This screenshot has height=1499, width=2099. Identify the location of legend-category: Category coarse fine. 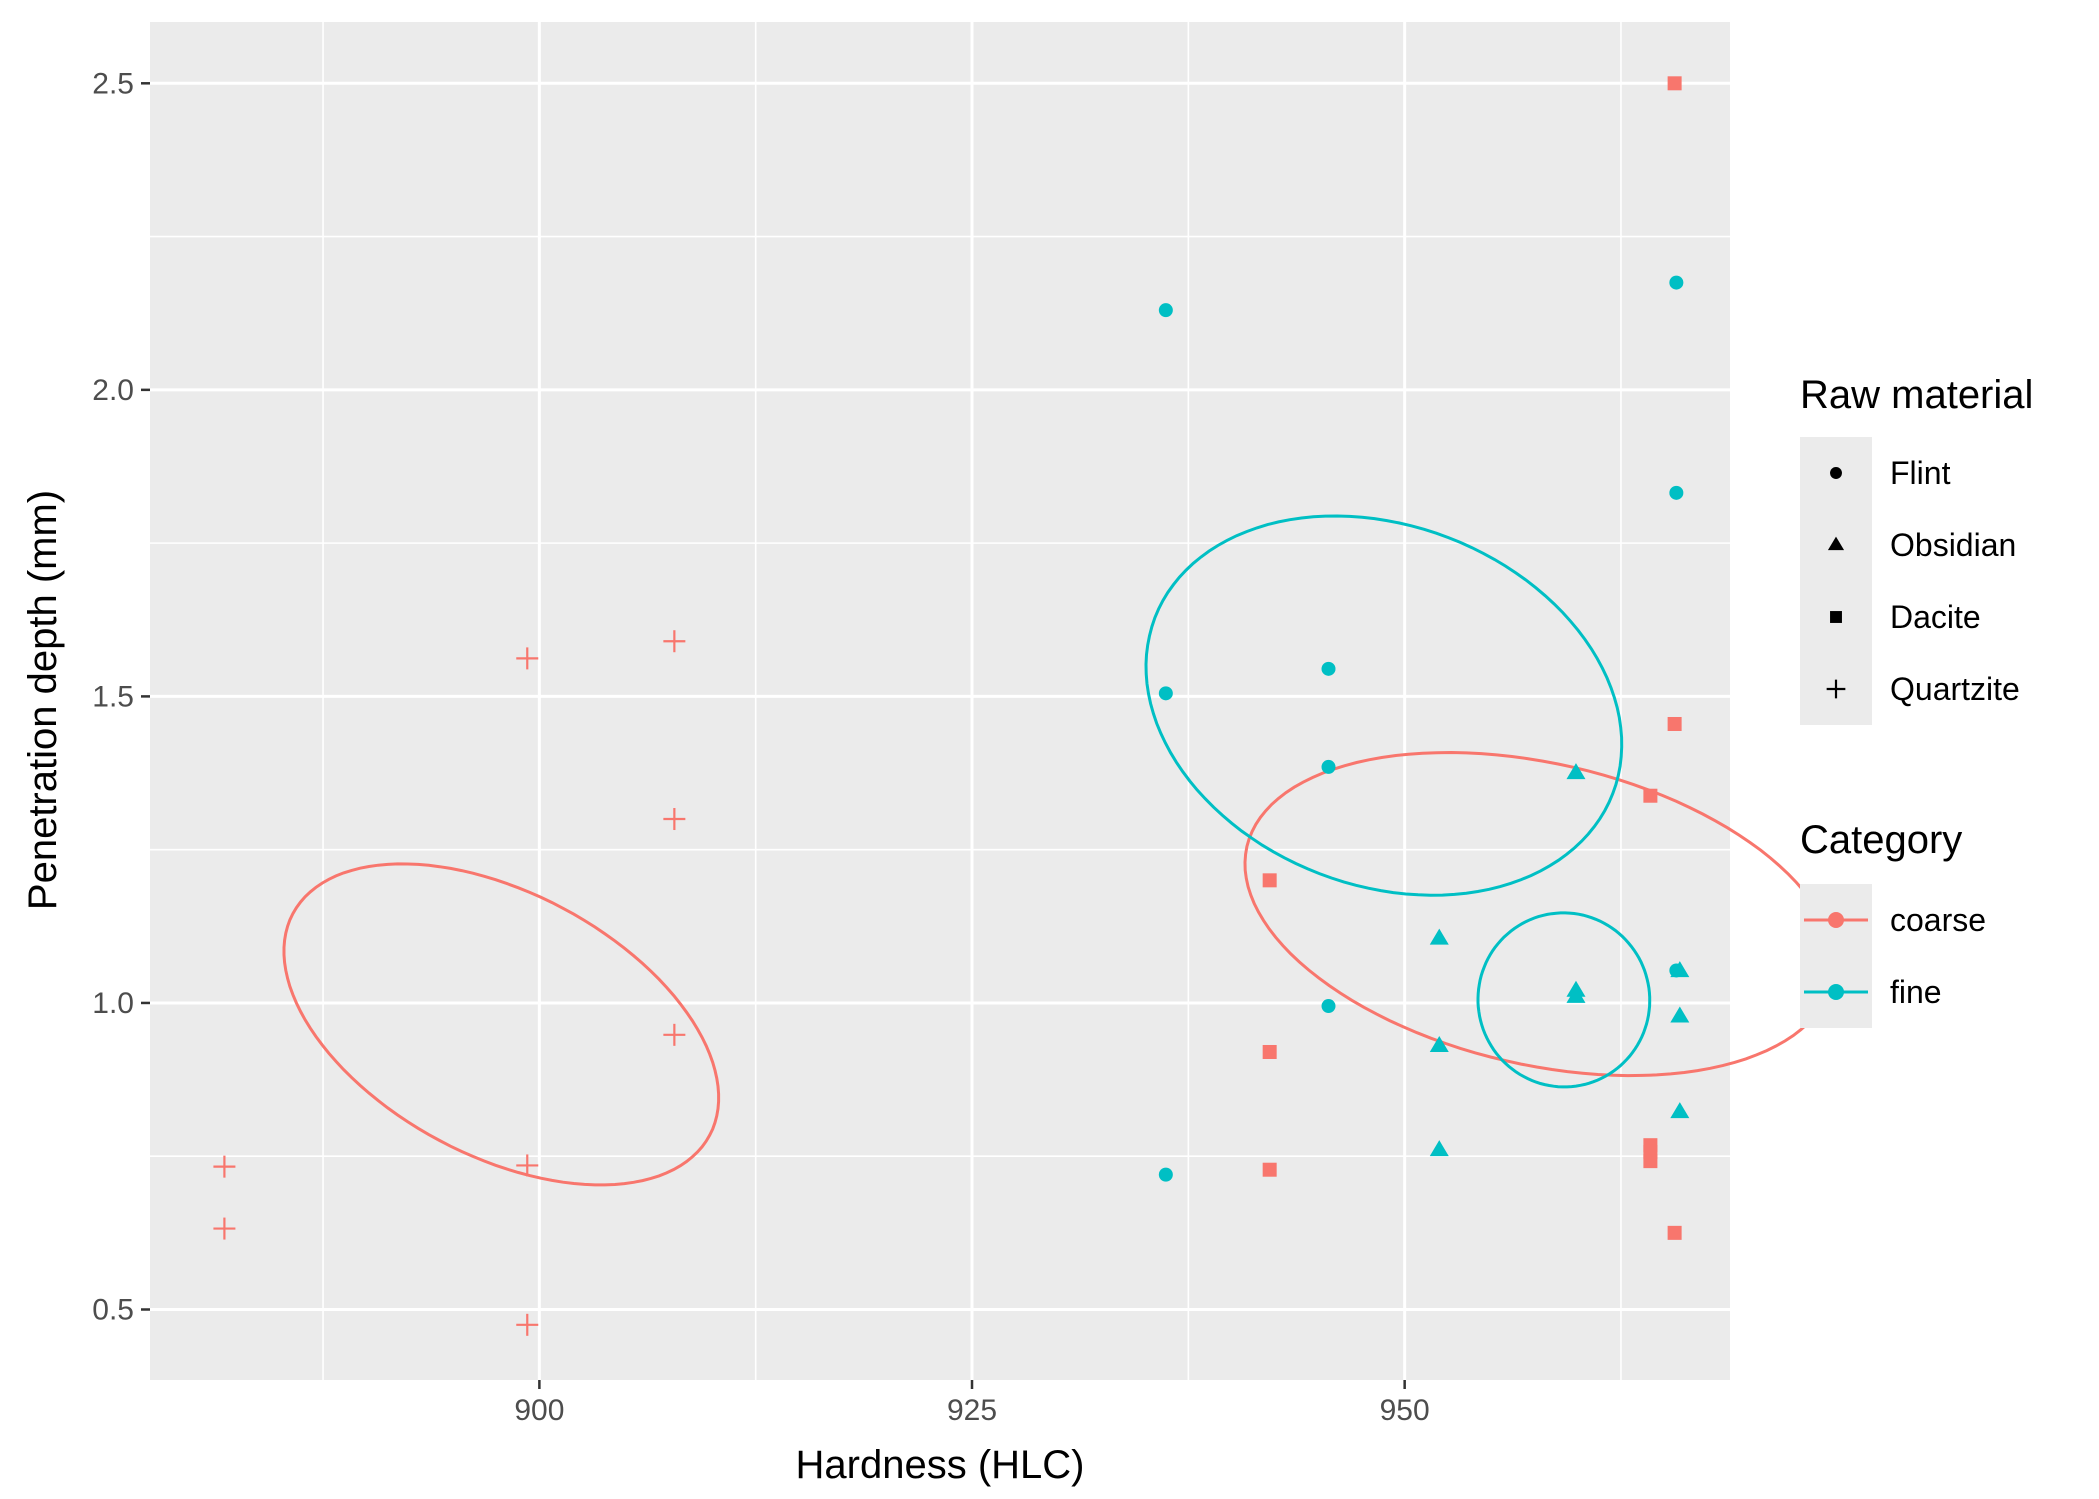
(1893, 923).